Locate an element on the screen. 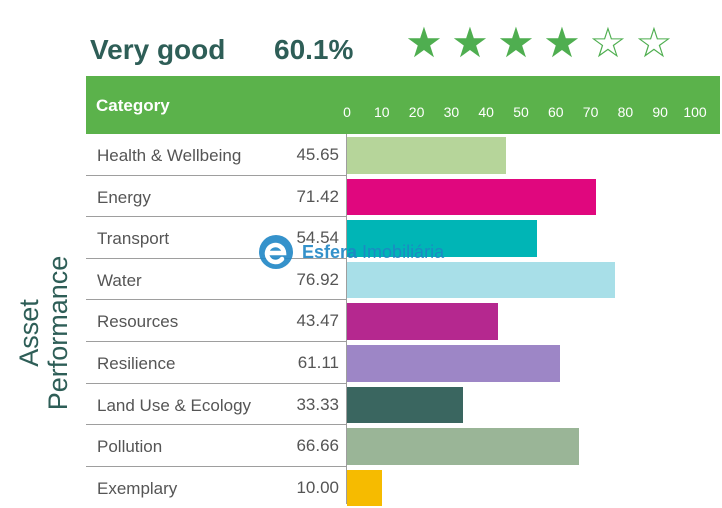  x-tick-label: 30 is located at coordinates (451, 112).